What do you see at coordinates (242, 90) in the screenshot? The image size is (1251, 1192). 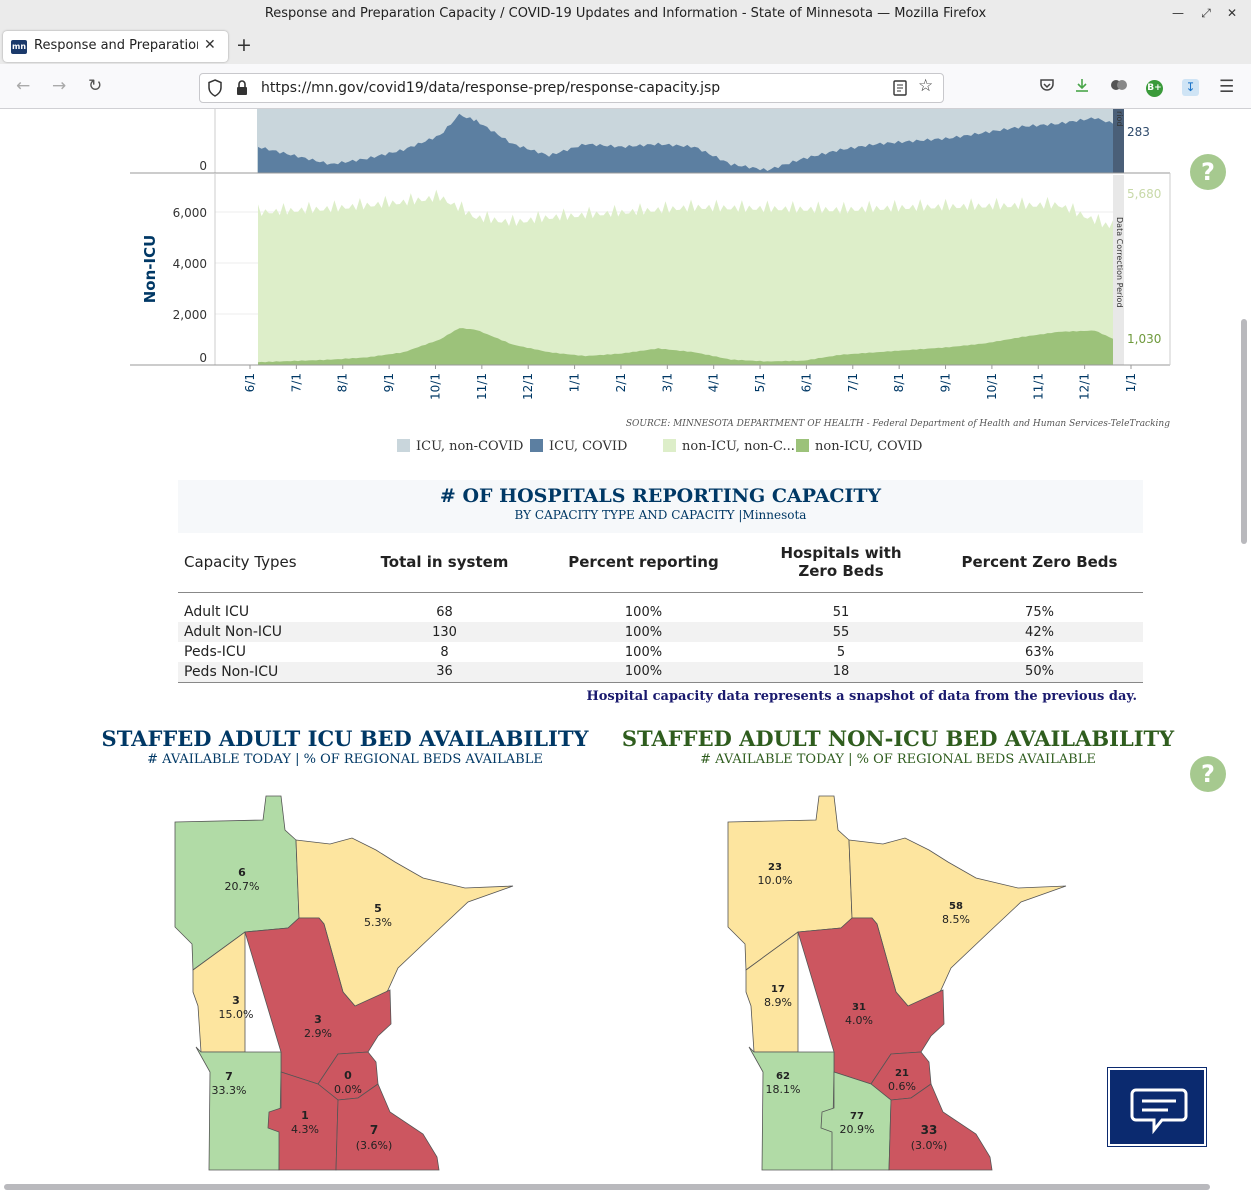 I see `padlock-icon` at bounding box center [242, 90].